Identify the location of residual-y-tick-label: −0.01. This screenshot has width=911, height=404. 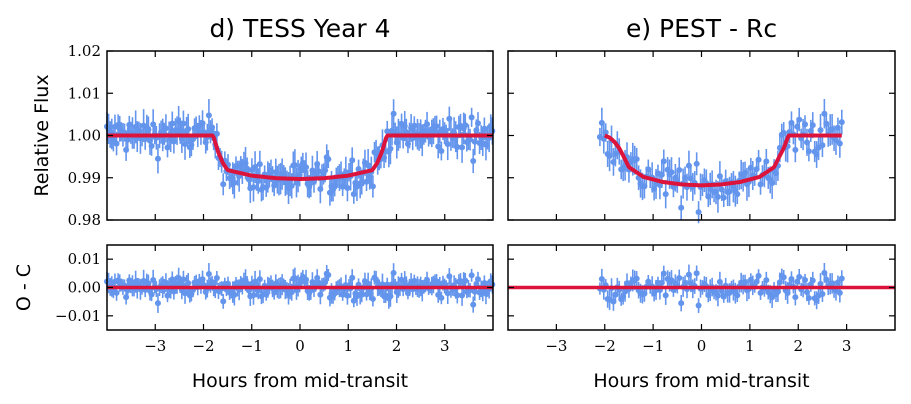
(78, 316).